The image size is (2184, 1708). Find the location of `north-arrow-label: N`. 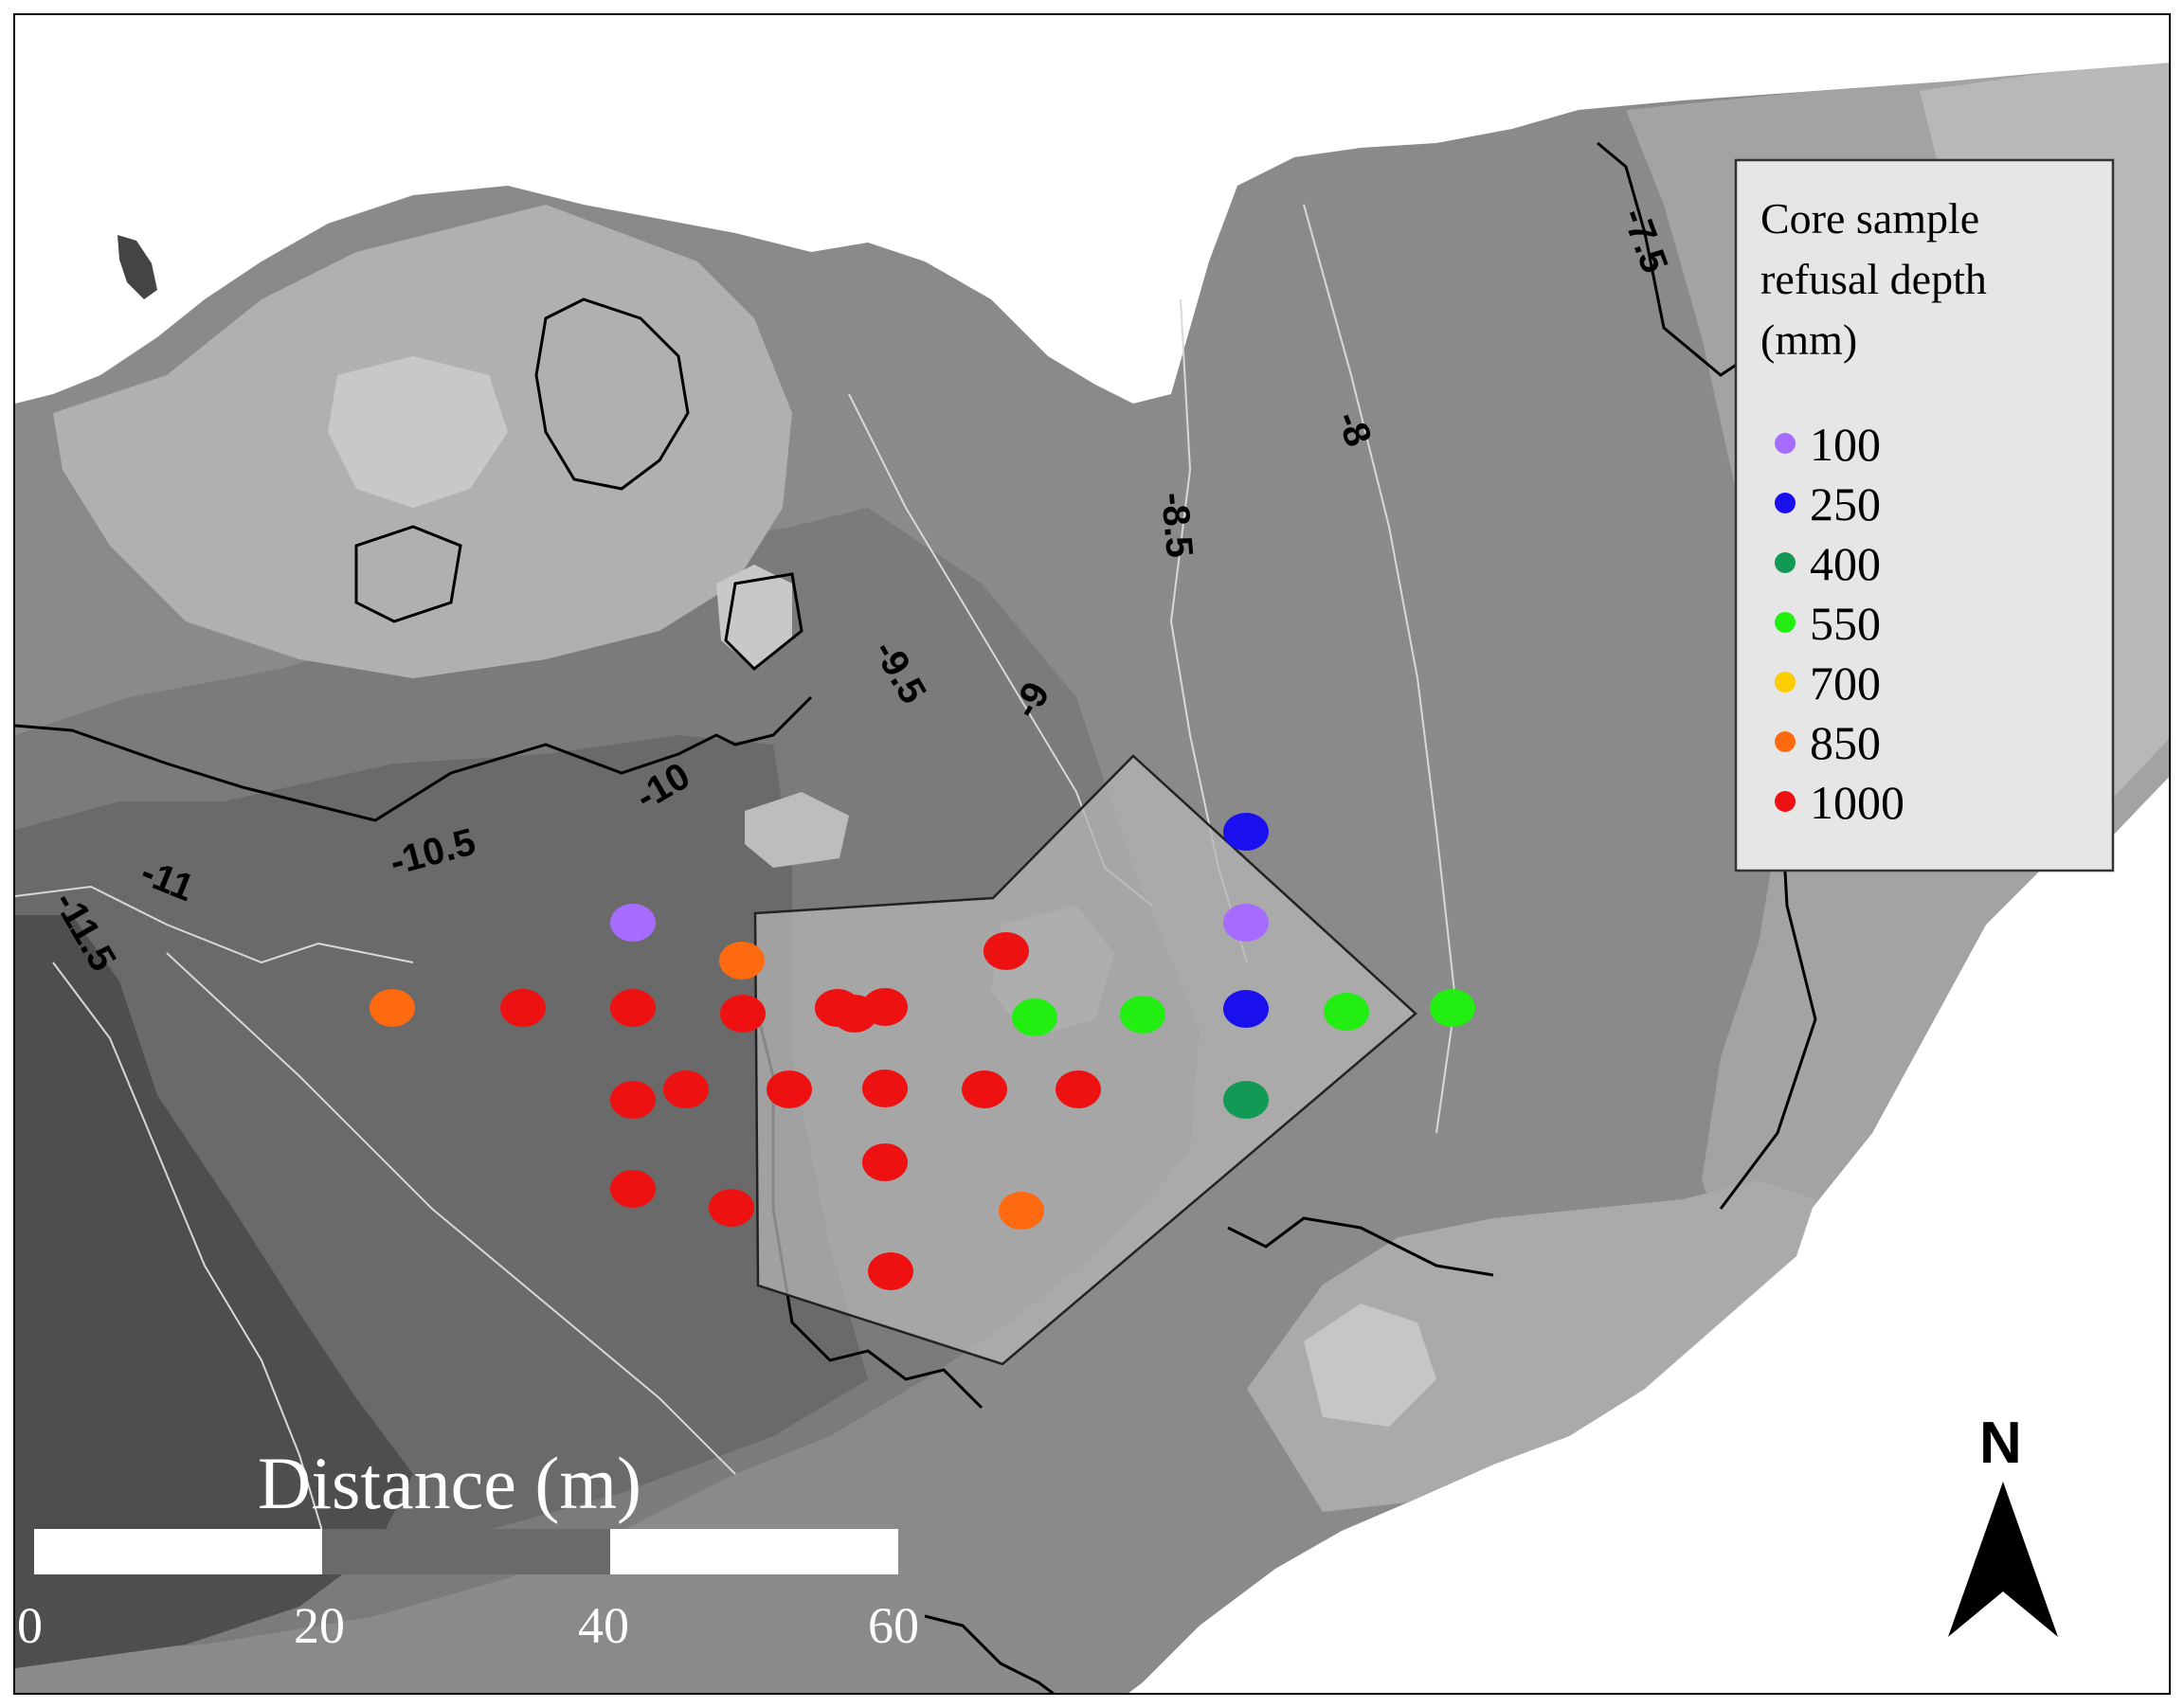

north-arrow-label: N is located at coordinates (2000, 1443).